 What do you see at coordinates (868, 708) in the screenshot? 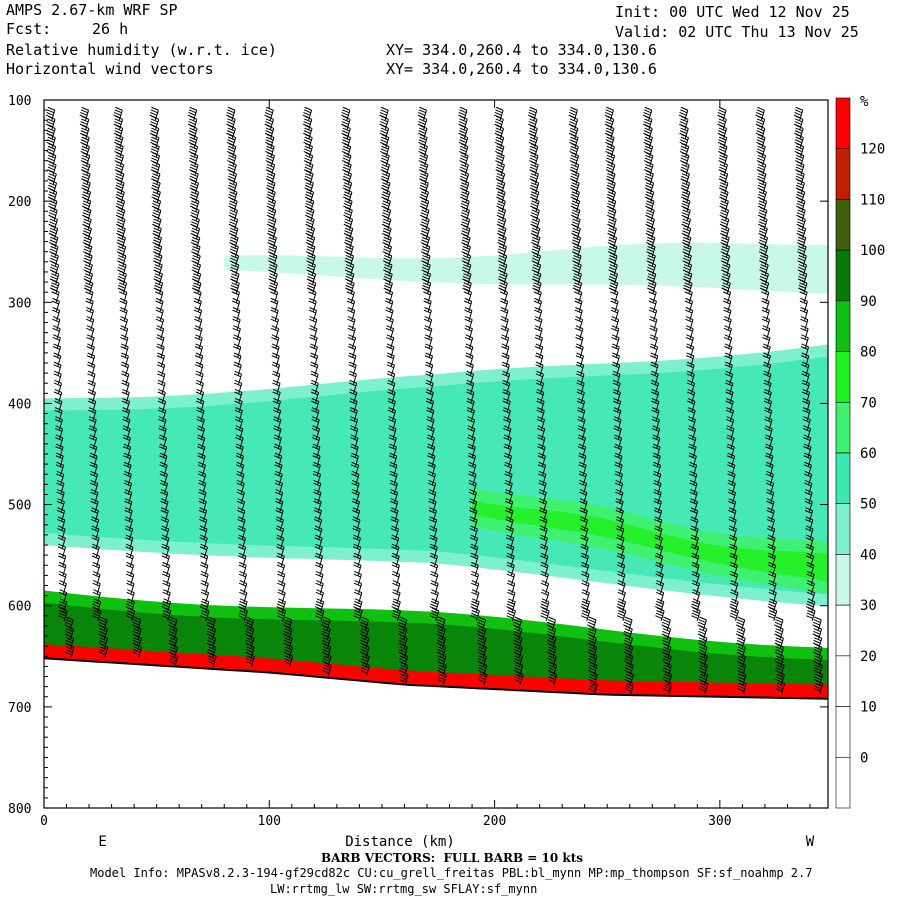
I see `colorbar-label: 10` at bounding box center [868, 708].